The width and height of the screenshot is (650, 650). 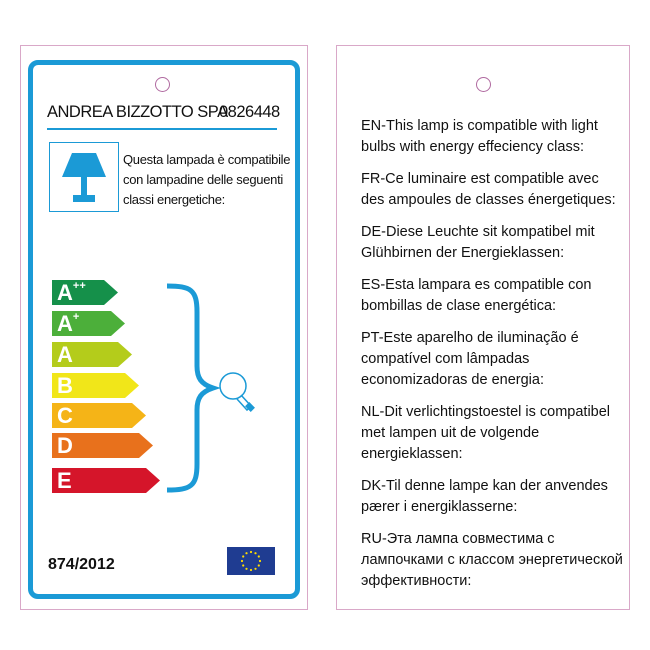 I want to click on energy-class-letter: E, so click(x=64, y=480).